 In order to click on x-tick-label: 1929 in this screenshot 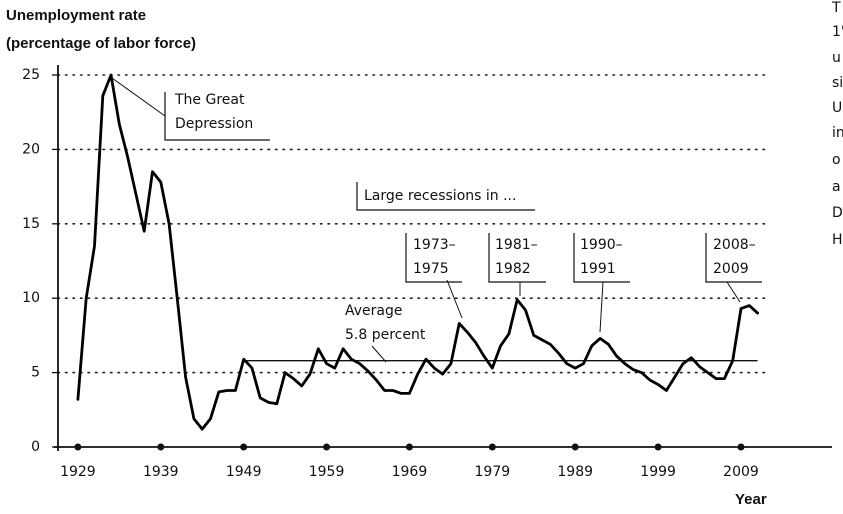, I will do `click(78, 472)`.